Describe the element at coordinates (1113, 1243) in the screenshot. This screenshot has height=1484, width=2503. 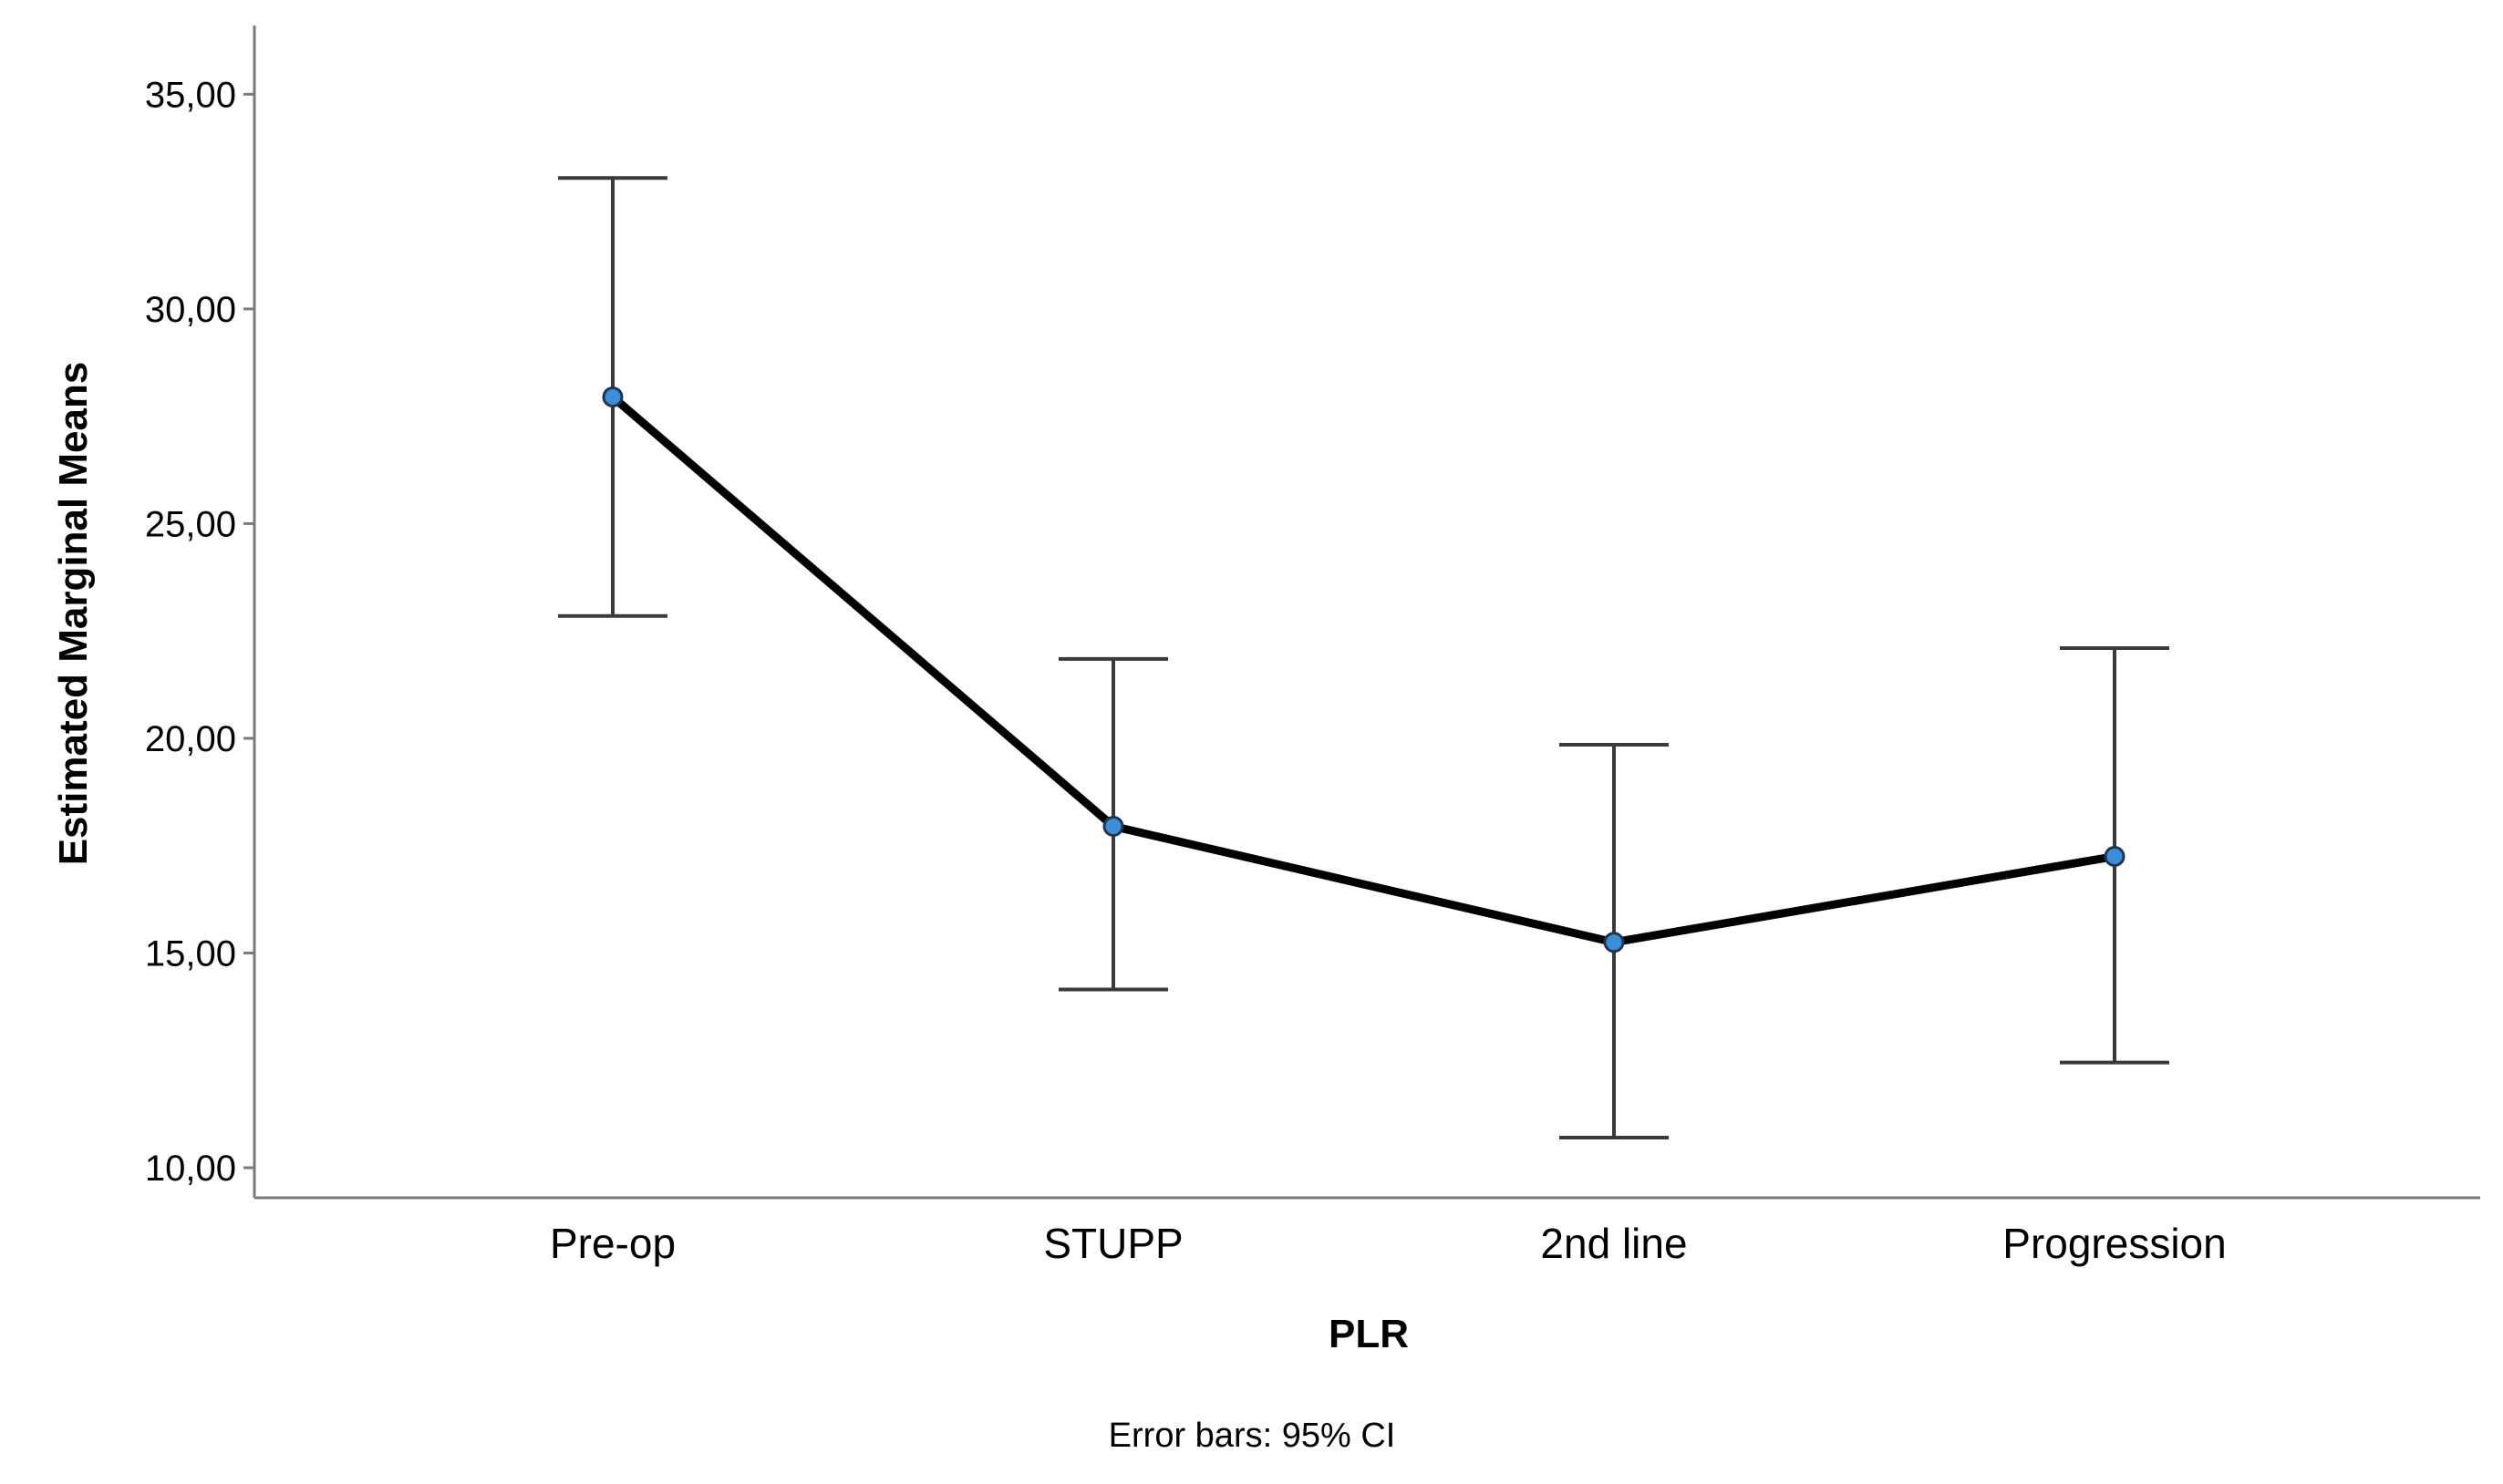
I see `x-tick-label: STUPP` at that location.